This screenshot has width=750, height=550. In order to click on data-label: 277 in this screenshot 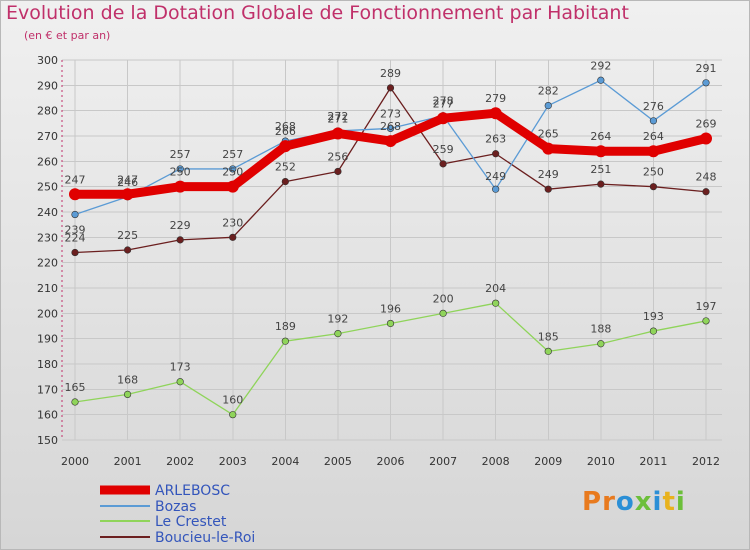, I will do `click(443, 103)`.